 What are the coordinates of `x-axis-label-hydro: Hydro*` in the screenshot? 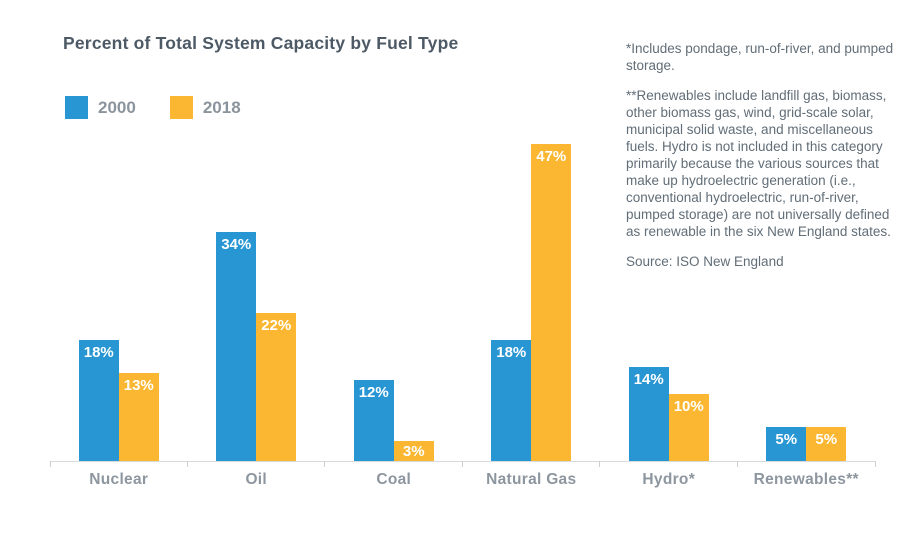 It's located at (669, 479).